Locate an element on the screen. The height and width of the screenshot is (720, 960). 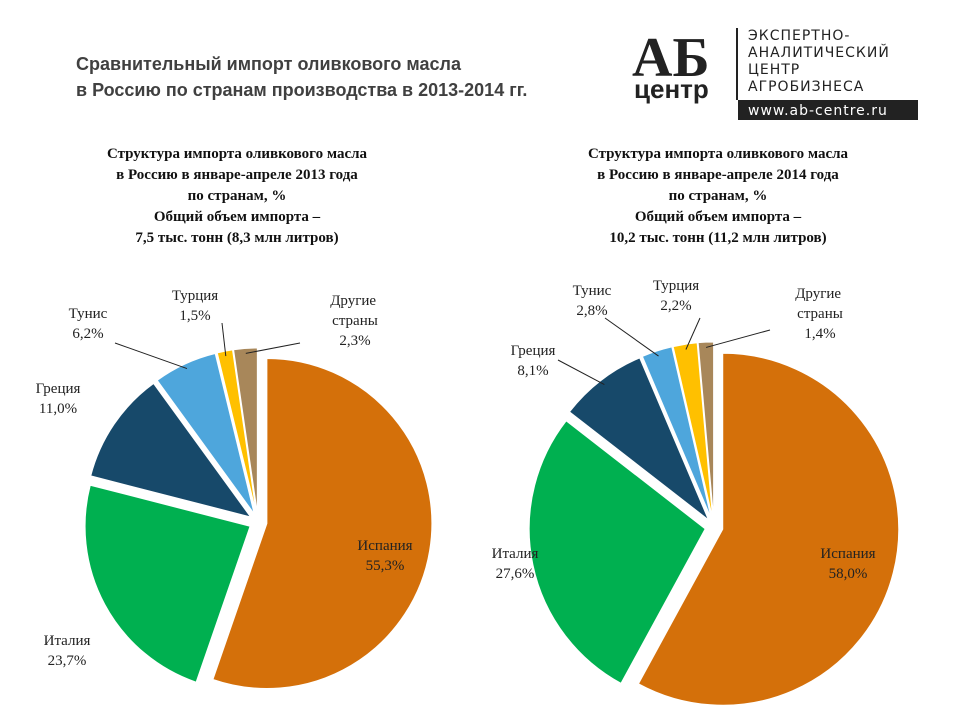
value-label: 11,0% is located at coordinates (58, 409).